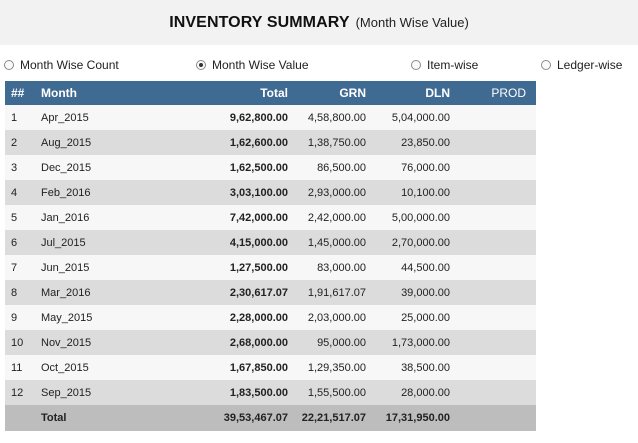 The image size is (638, 443). I want to click on row-index-cell: 7, so click(14, 267).